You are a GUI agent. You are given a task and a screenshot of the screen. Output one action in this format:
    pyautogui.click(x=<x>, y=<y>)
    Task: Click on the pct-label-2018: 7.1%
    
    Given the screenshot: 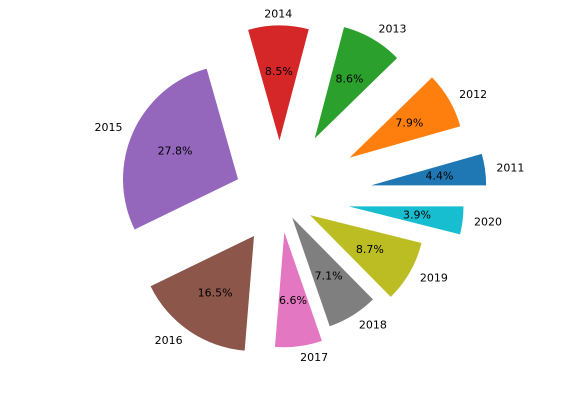 What is the action you would take?
    pyautogui.click(x=329, y=276)
    